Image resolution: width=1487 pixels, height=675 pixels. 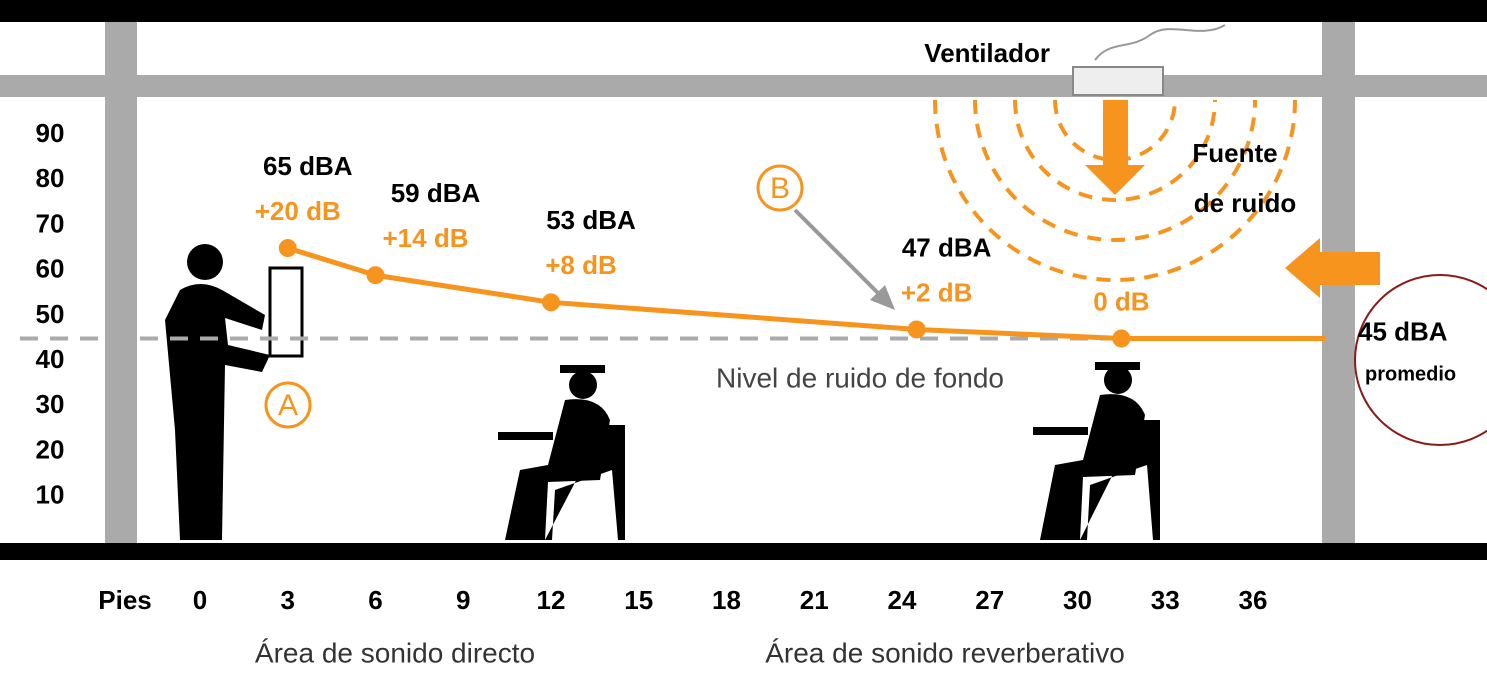 What do you see at coordinates (288, 600) in the screenshot?
I see `x-tick-label: 3` at bounding box center [288, 600].